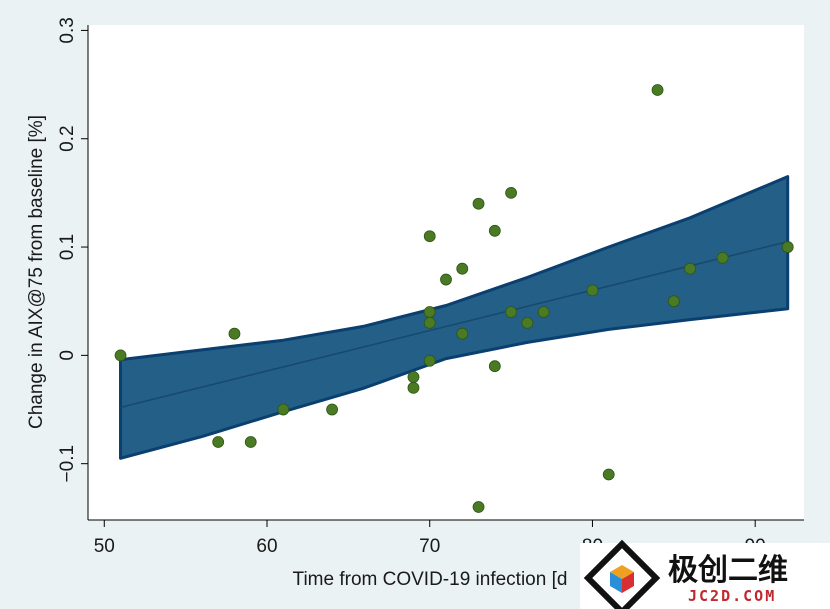  What do you see at coordinates (67, 247) in the screenshot?
I see `y-tick-label: 0.1` at bounding box center [67, 247].